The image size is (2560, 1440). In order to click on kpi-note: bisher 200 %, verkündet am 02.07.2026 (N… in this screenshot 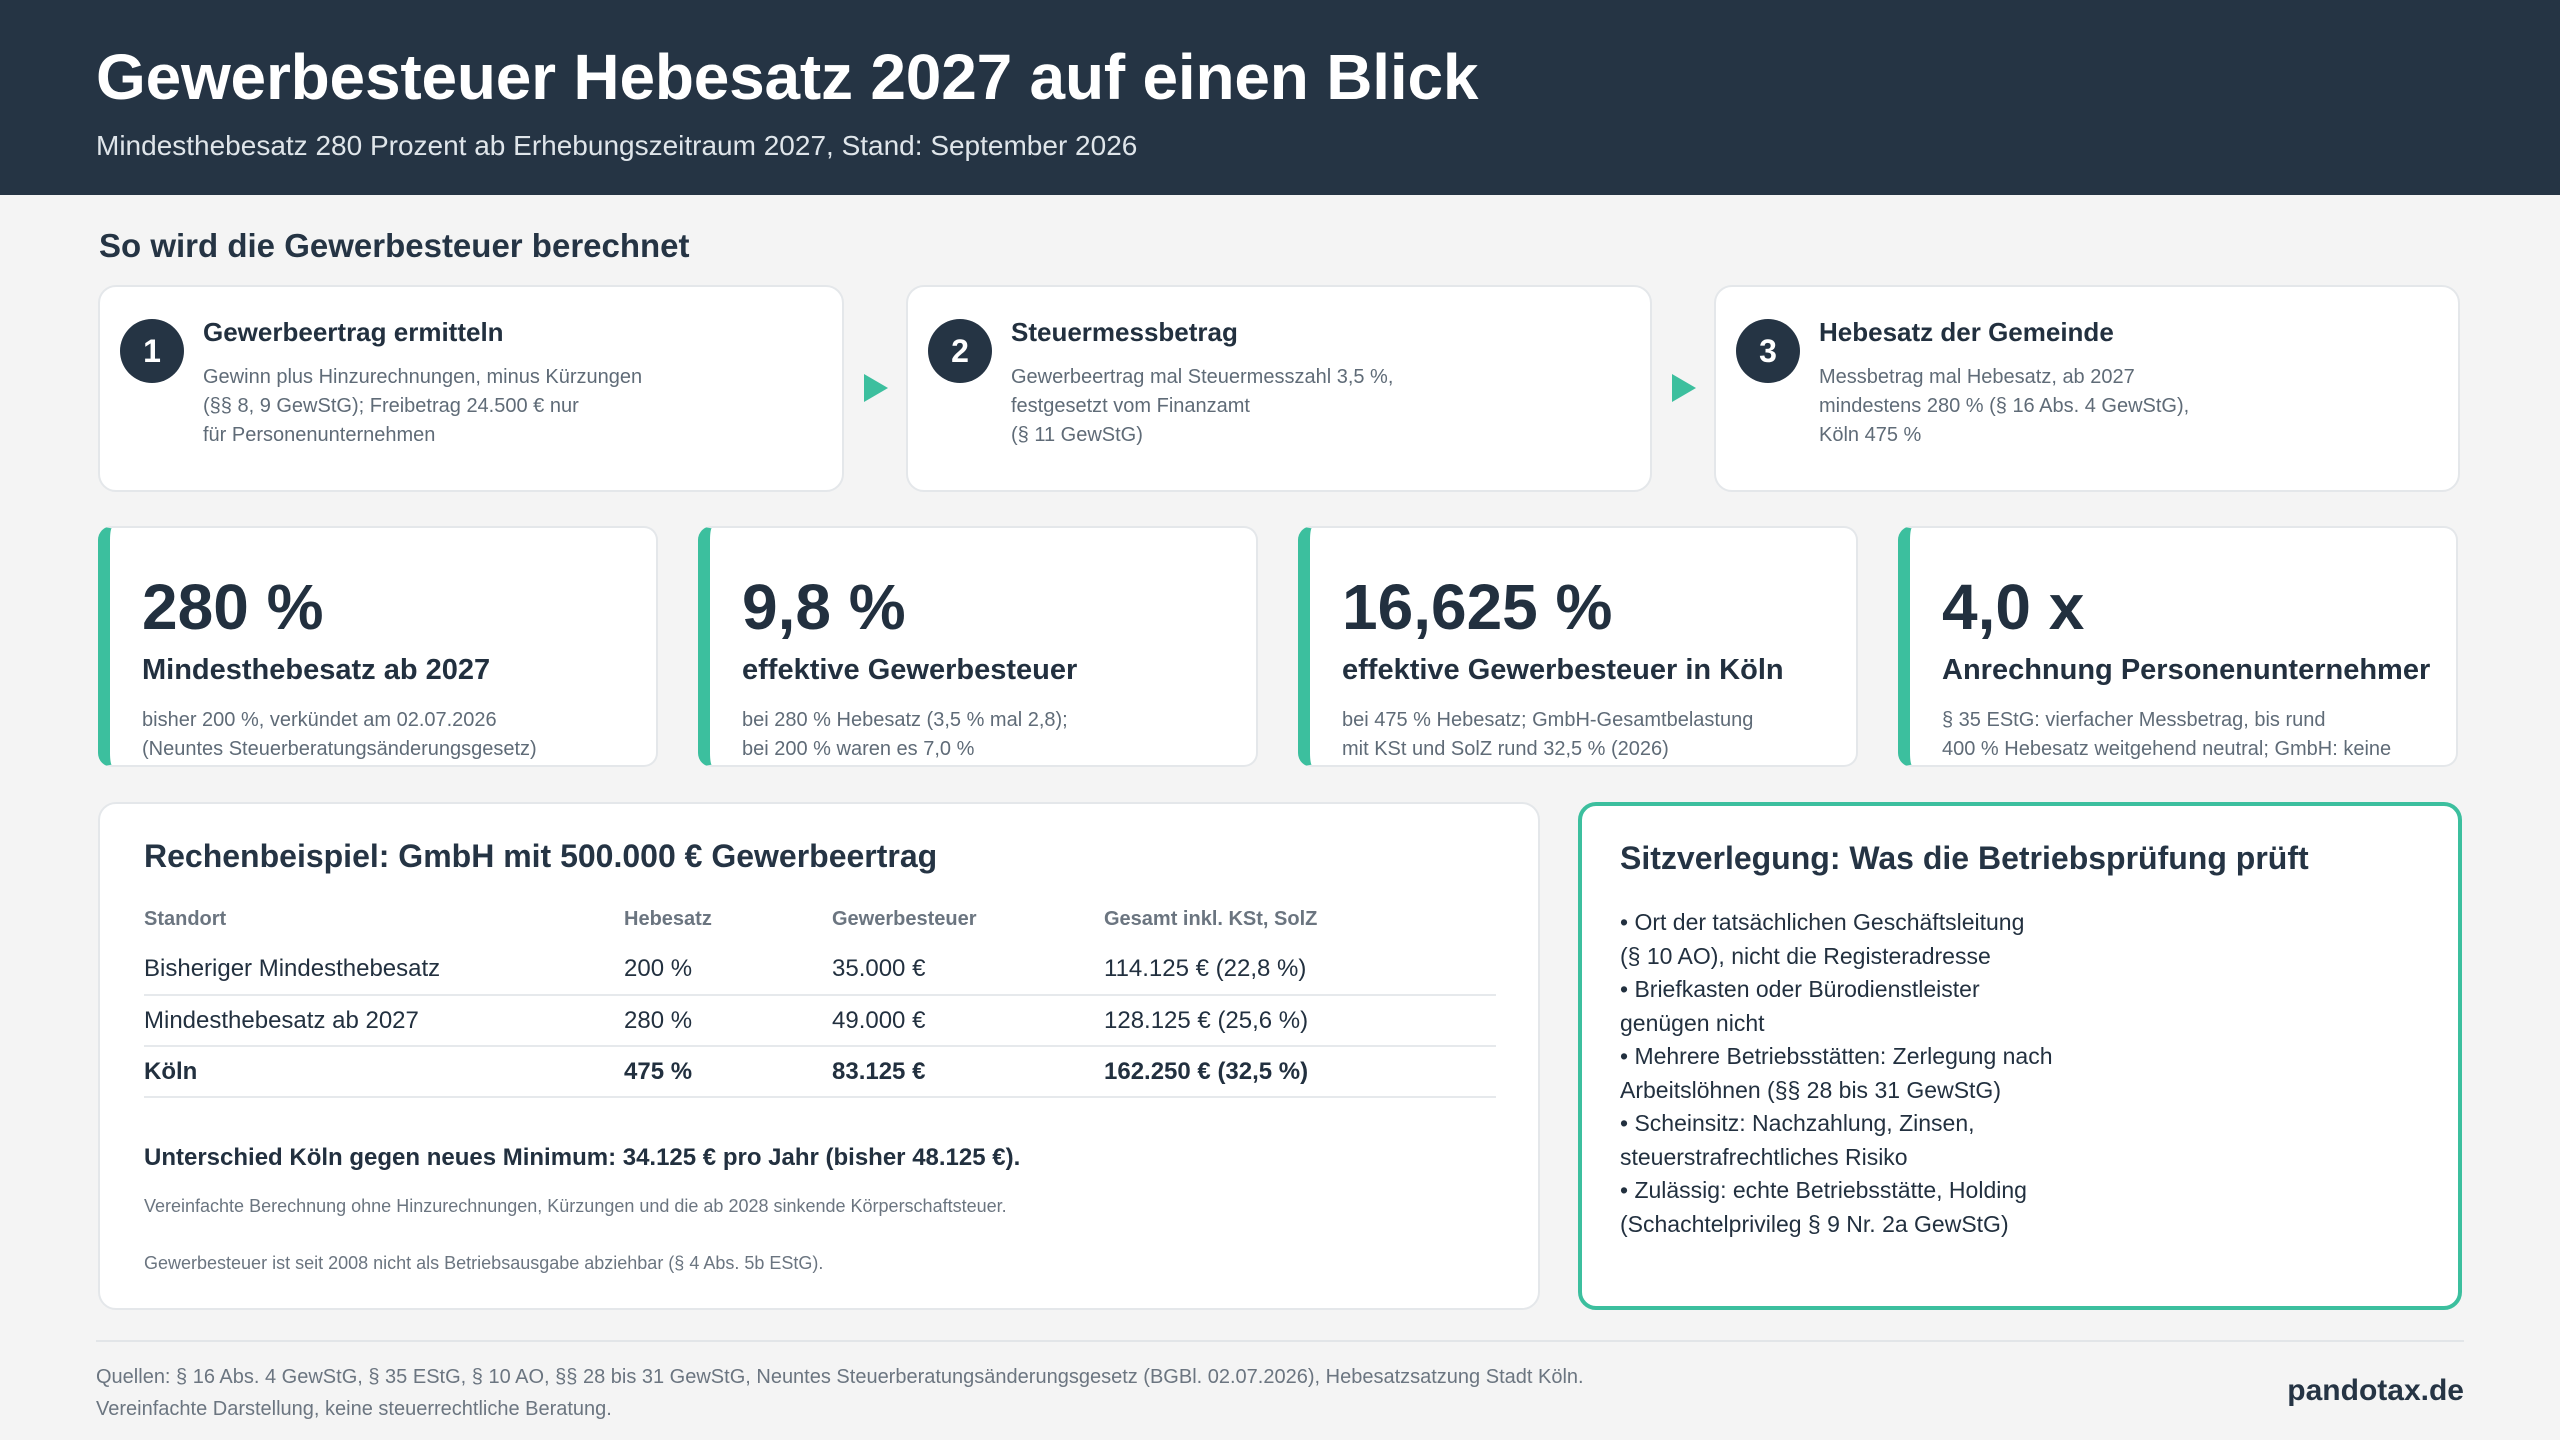, I will do `click(339, 734)`.